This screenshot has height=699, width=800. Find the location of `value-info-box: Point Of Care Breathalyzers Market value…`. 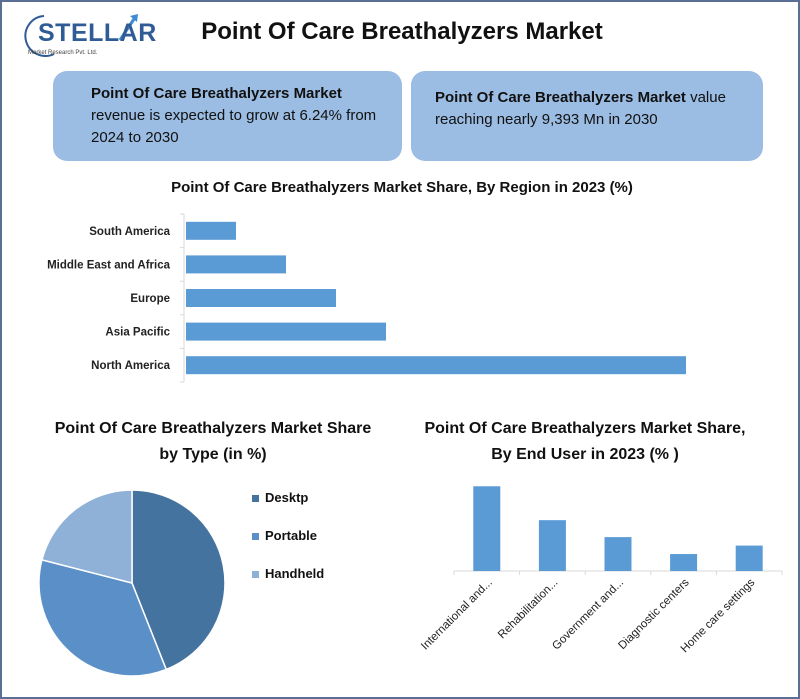

value-info-box: Point Of Care Breathalyzers Market value… is located at coordinates (587, 116).